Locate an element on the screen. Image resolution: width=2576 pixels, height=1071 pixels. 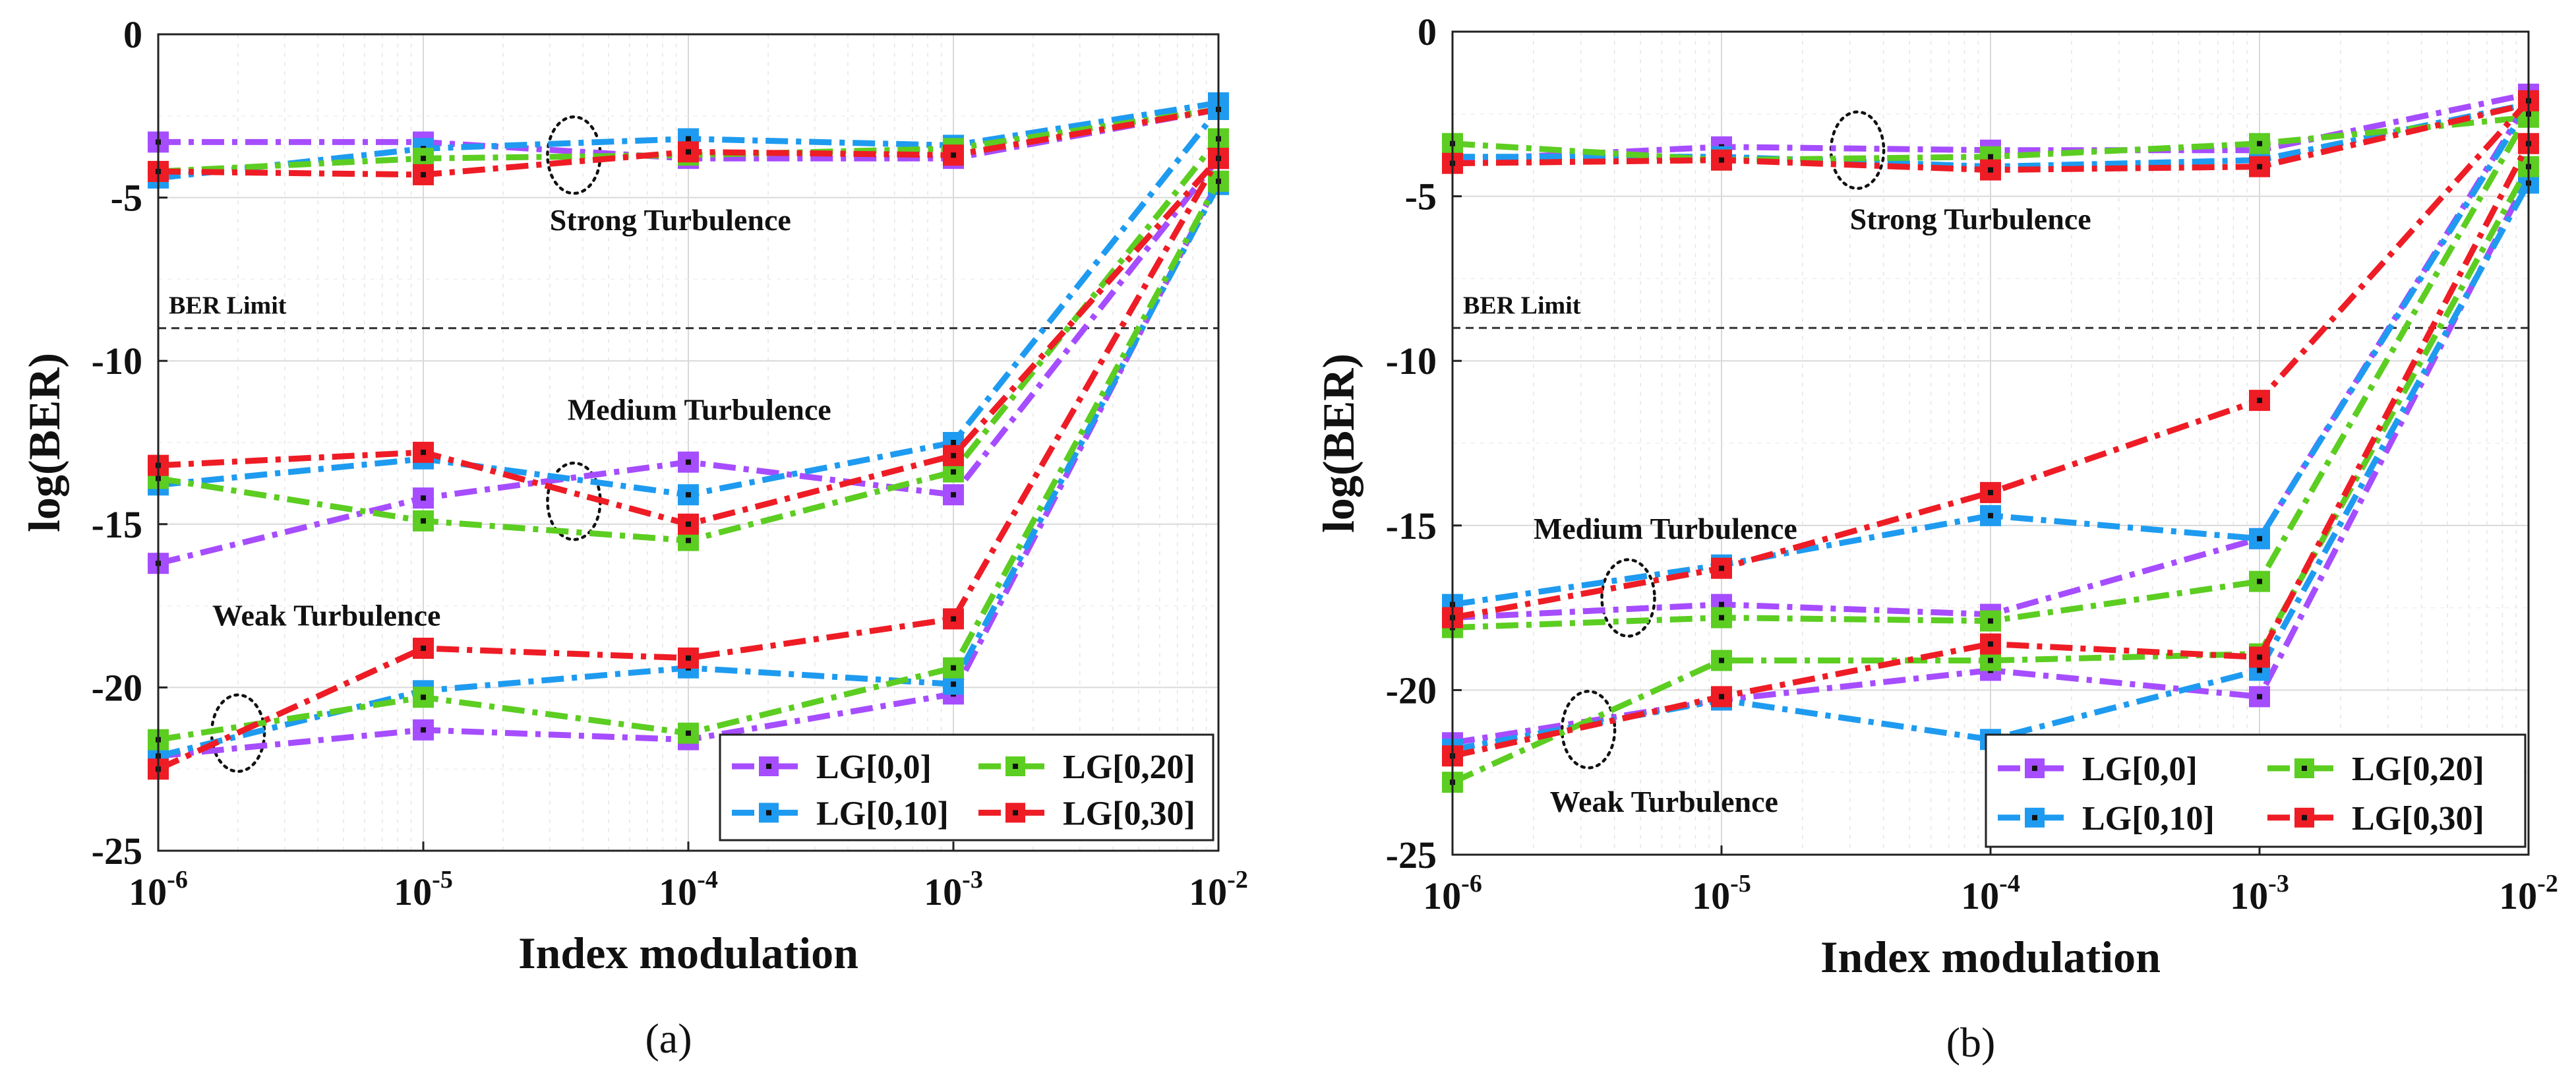
x-tick-label: 10⁻⁵ is located at coordinates (1722, 893).